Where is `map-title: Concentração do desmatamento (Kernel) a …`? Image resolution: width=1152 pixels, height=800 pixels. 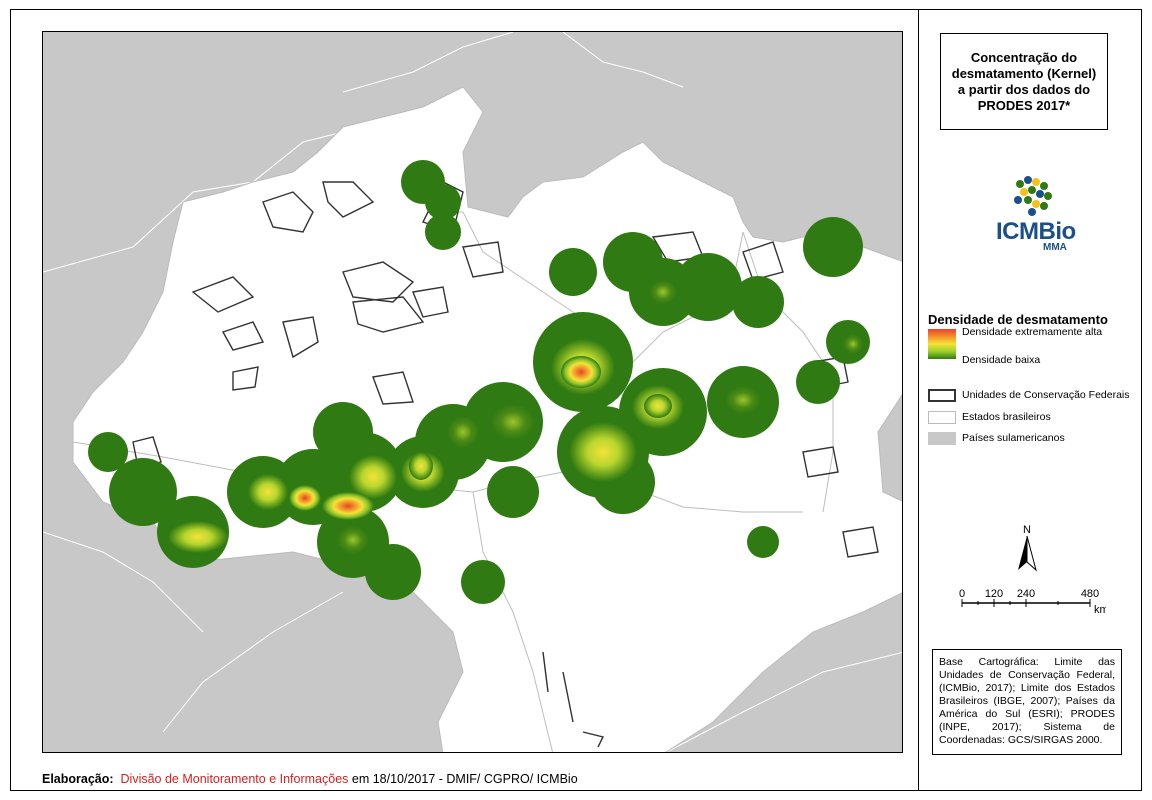 map-title: Concentração do desmatamento (Kernel) a … is located at coordinates (1024, 81).